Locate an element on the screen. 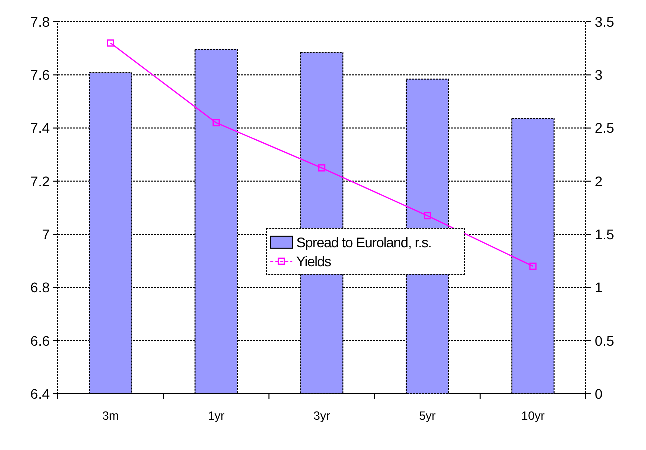 Image resolution: width=646 pixels, height=450 pixels. y2-tick-label: 1 is located at coordinates (599, 288).